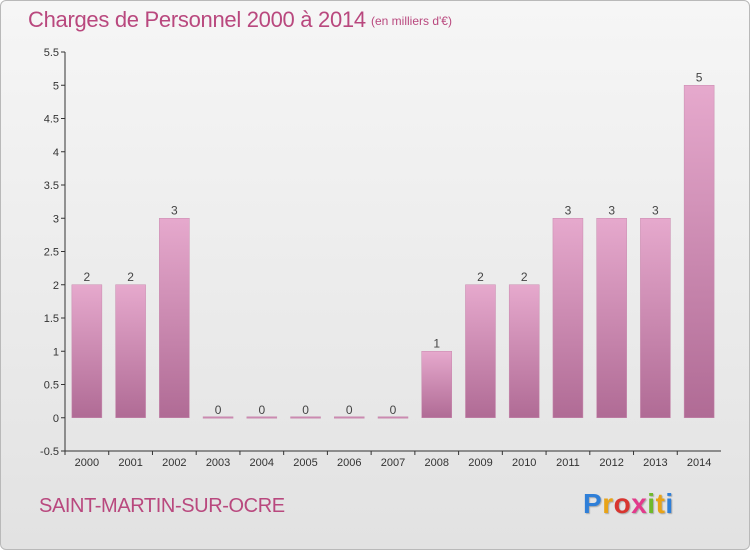 Image resolution: width=750 pixels, height=550 pixels. Describe the element at coordinates (51, 319) in the screenshot. I see `y-tick-label: 1.5` at that location.